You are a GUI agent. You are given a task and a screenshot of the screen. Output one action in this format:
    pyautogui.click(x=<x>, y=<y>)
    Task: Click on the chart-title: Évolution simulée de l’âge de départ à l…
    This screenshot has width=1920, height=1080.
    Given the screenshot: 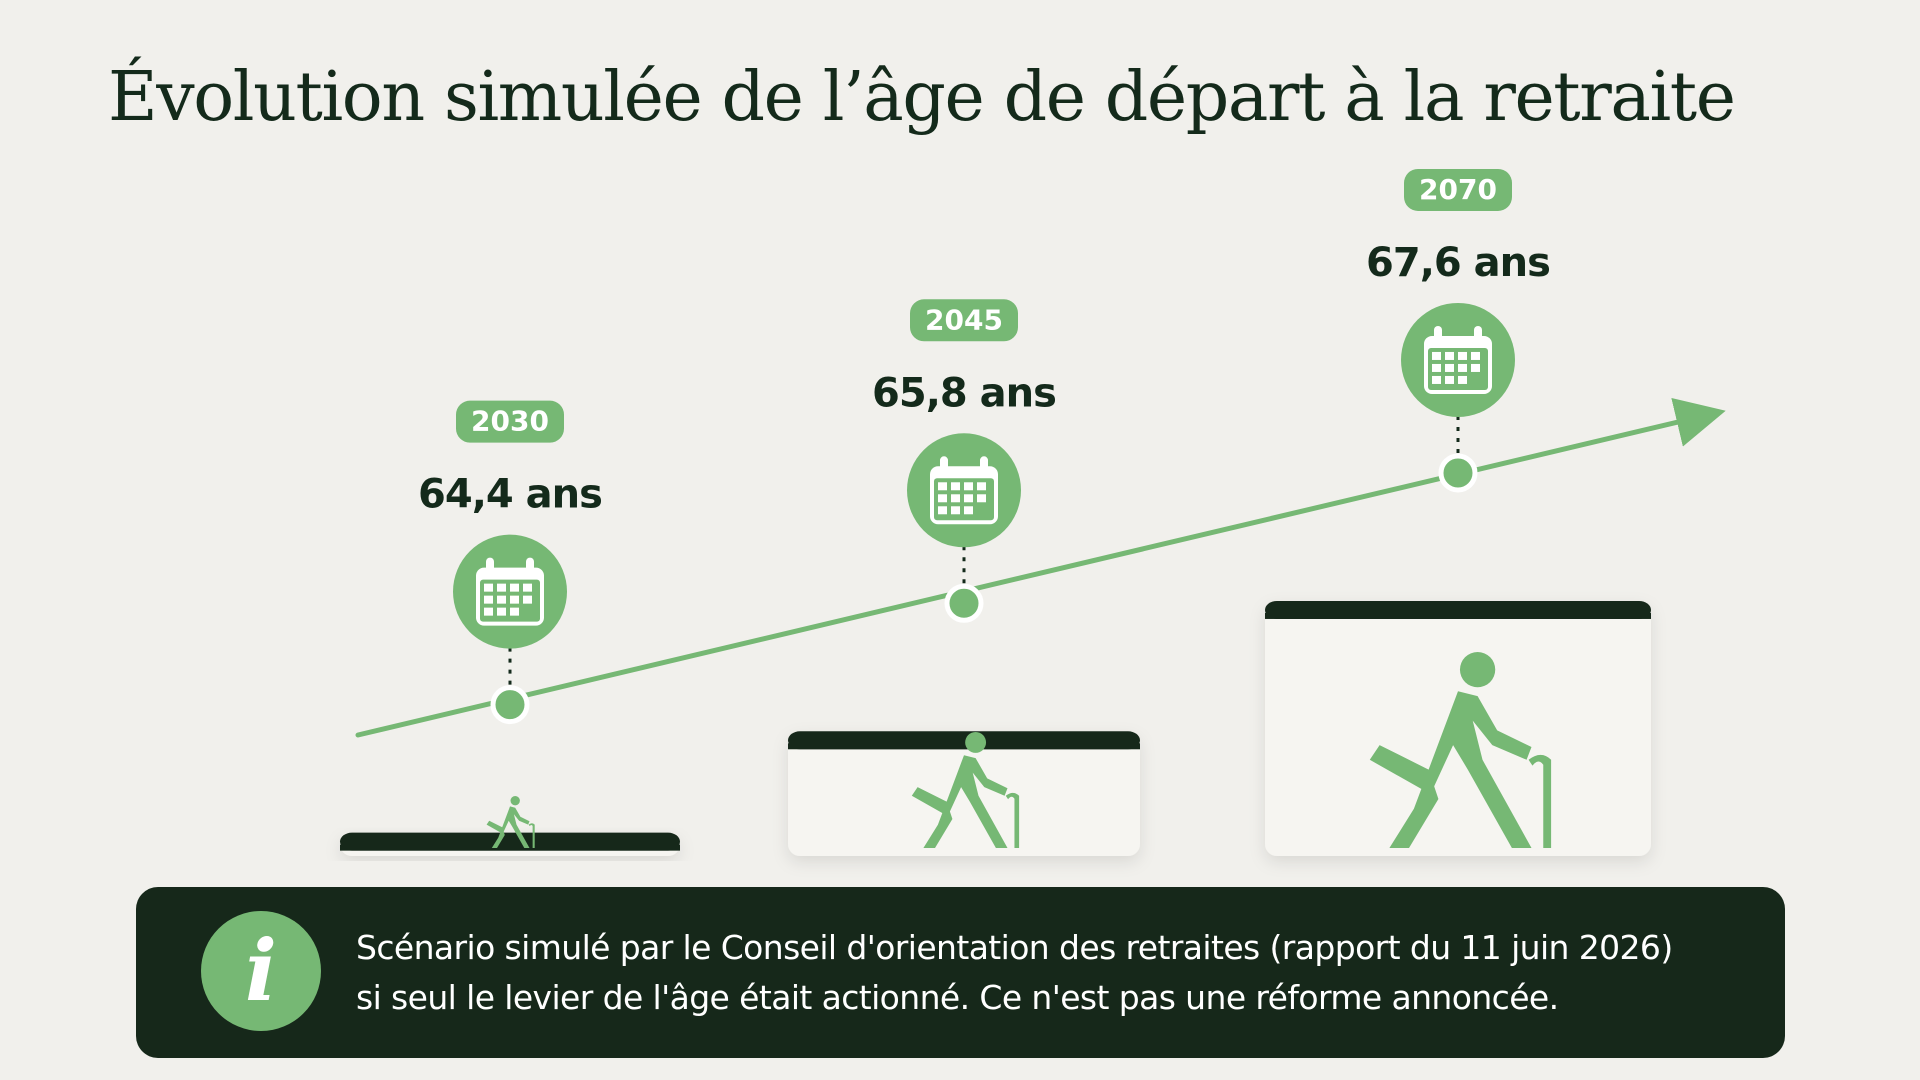 What is the action you would take?
    pyautogui.click(x=922, y=97)
    